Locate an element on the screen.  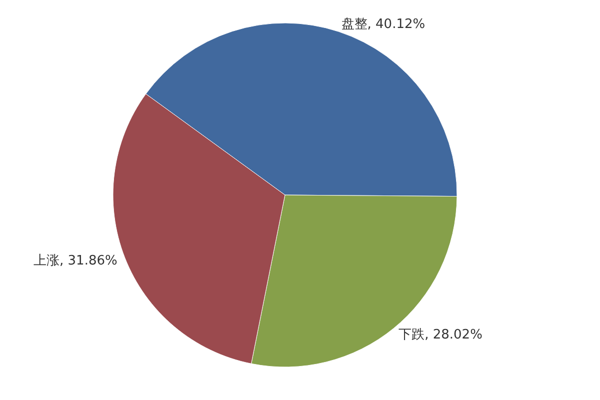
slice-label: 下跌, 28.02% is located at coordinates (440, 335).